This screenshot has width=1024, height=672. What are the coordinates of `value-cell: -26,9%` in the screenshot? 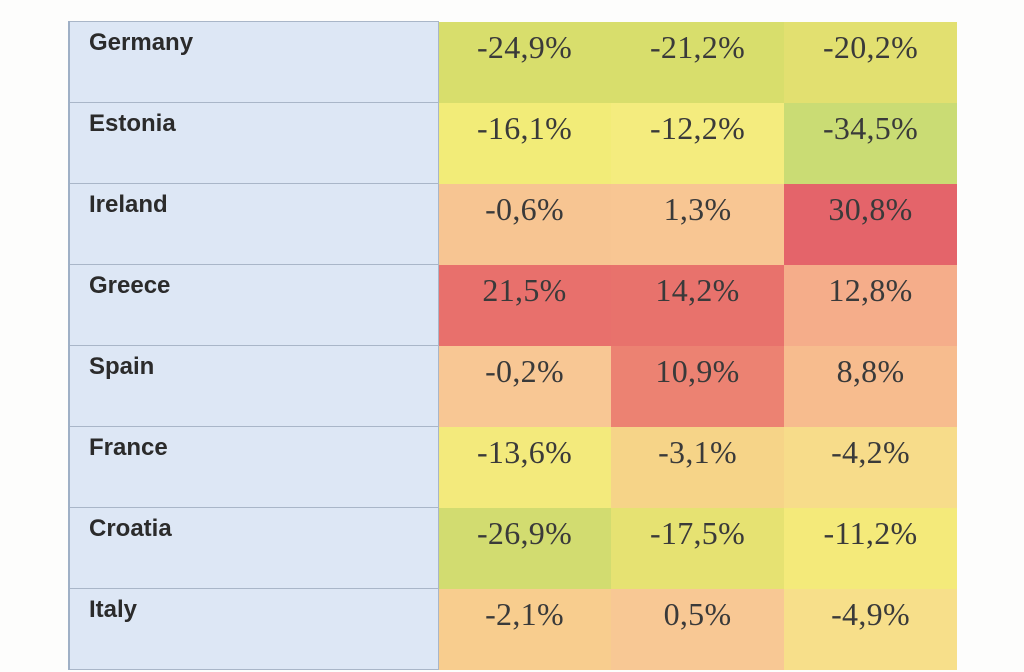 It's located at (524, 548).